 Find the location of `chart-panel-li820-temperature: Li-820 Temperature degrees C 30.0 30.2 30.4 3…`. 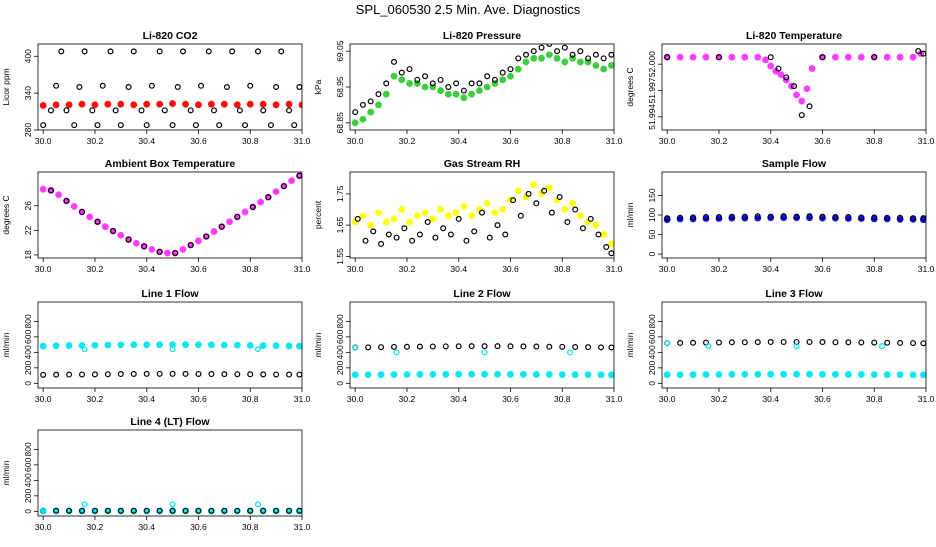

chart-panel-li820-temperature: Li-820 Temperature degrees C 30.0 30.2 30.4 3… is located at coordinates (780, 92).